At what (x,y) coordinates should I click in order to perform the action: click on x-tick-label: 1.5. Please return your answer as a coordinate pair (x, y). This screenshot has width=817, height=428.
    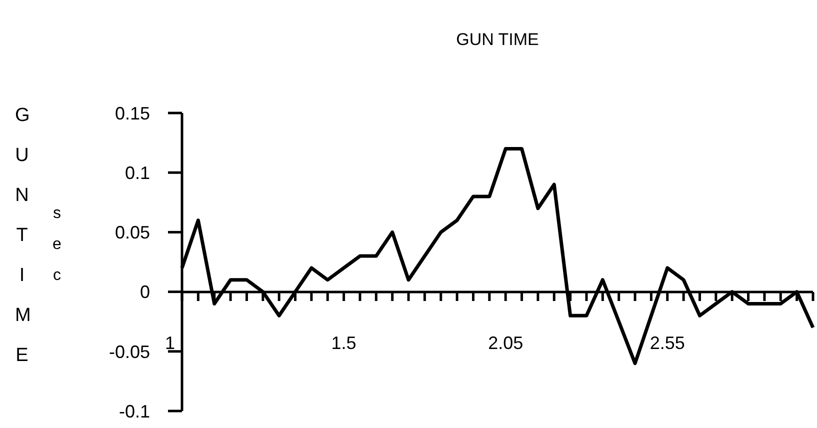
    Looking at the image, I should click on (343, 343).